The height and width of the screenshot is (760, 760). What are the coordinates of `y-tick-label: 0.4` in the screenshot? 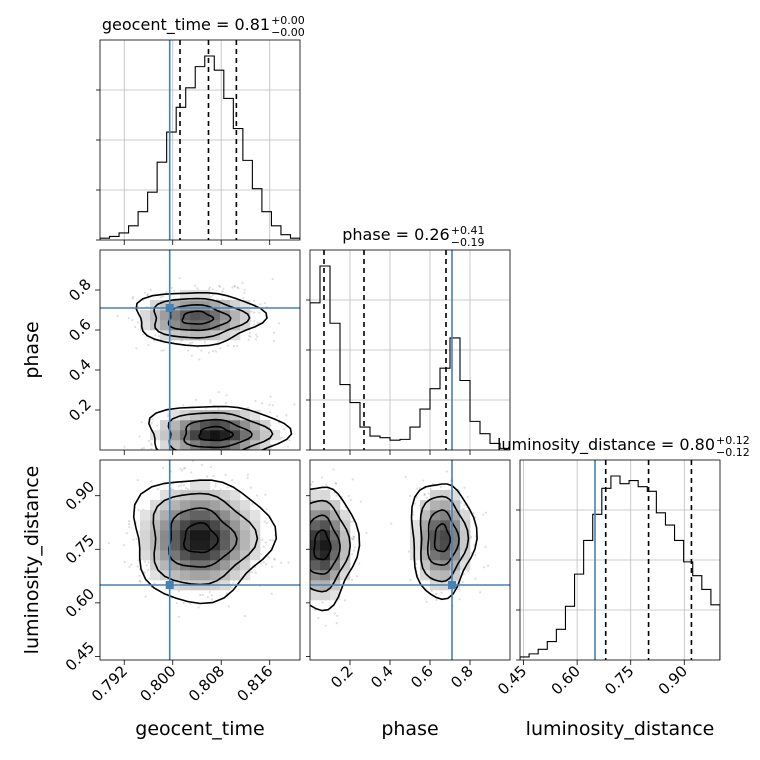 It's located at (80, 370).